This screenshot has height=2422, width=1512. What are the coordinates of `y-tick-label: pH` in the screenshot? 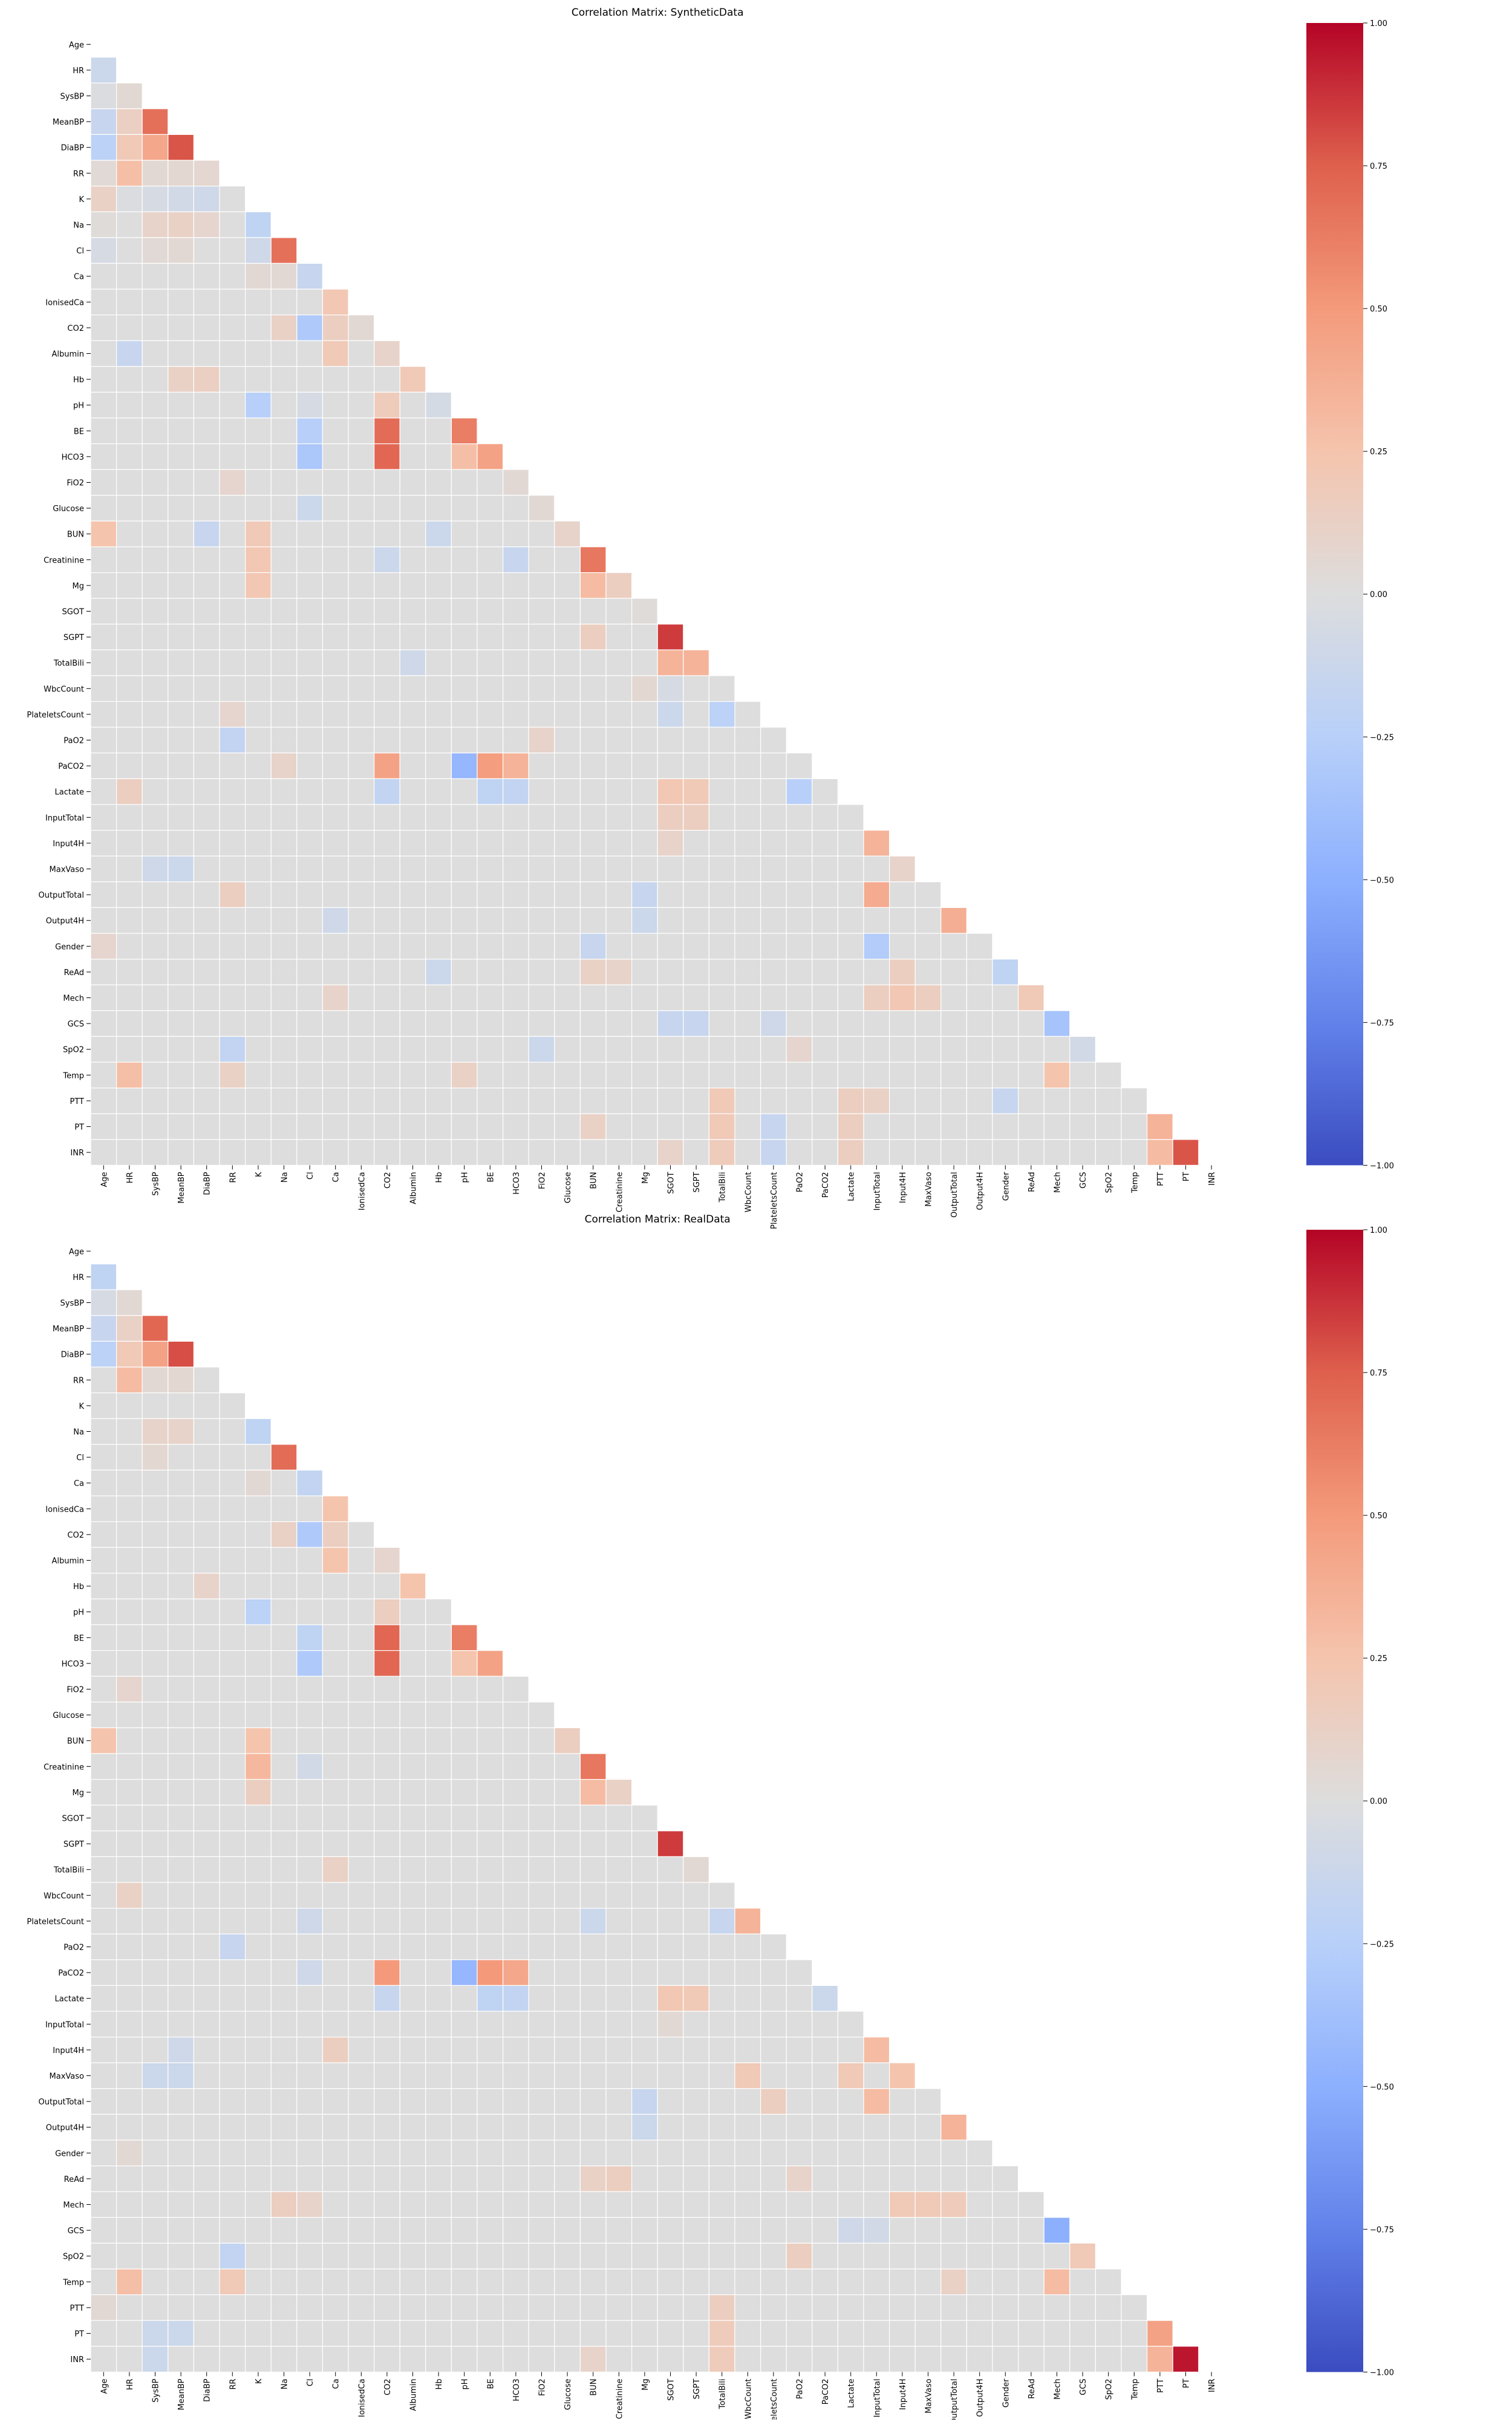 It's located at (78, 1612).